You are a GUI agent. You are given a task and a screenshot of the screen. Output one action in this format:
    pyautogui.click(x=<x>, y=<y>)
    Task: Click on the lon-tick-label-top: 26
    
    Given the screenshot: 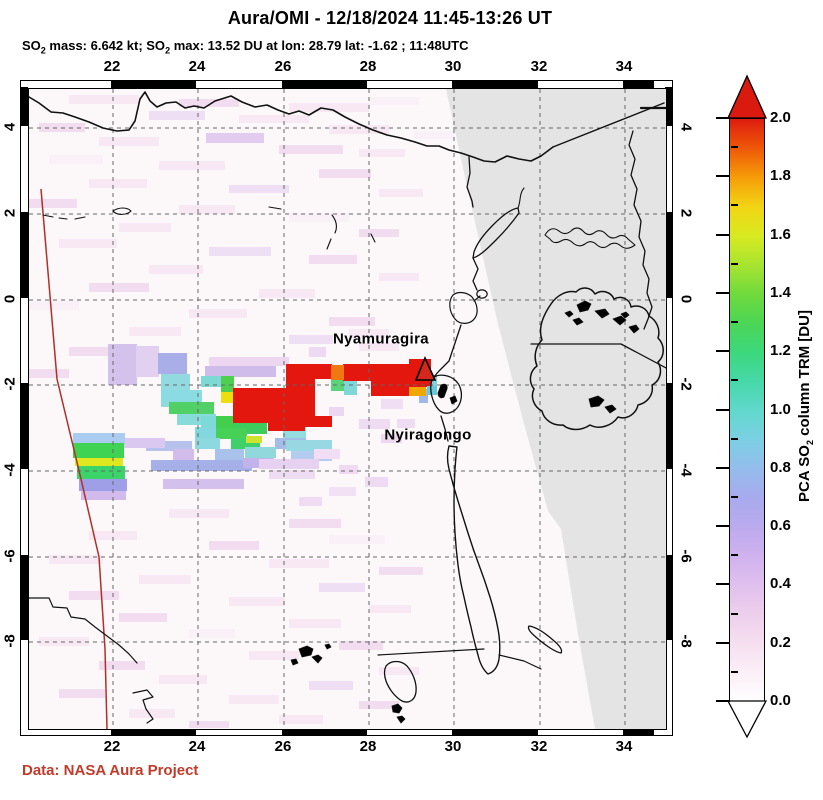 What is the action you would take?
    pyautogui.click(x=283, y=66)
    